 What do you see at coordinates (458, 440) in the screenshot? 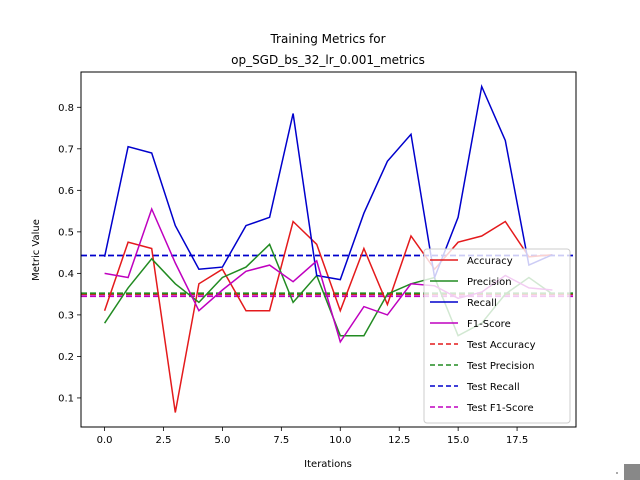
I see `x-tick-label: 15.0` at bounding box center [458, 440].